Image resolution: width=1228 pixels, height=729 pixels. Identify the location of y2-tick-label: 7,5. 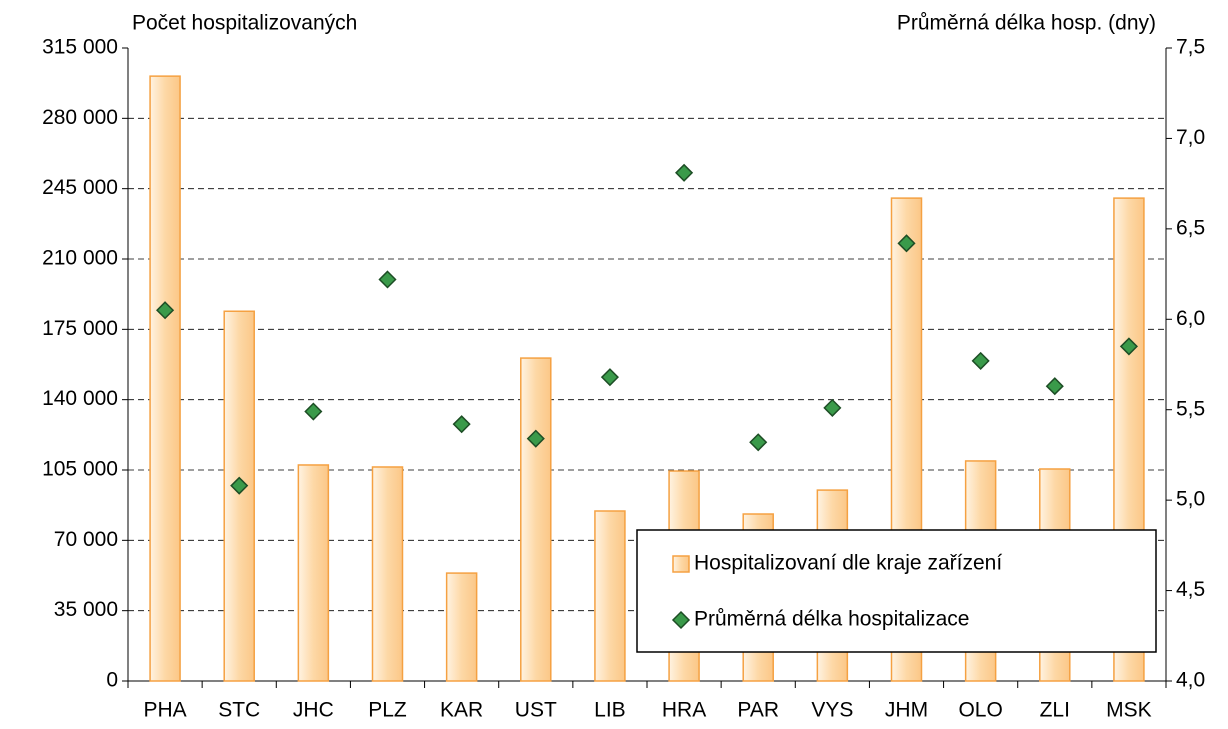
(1190, 47).